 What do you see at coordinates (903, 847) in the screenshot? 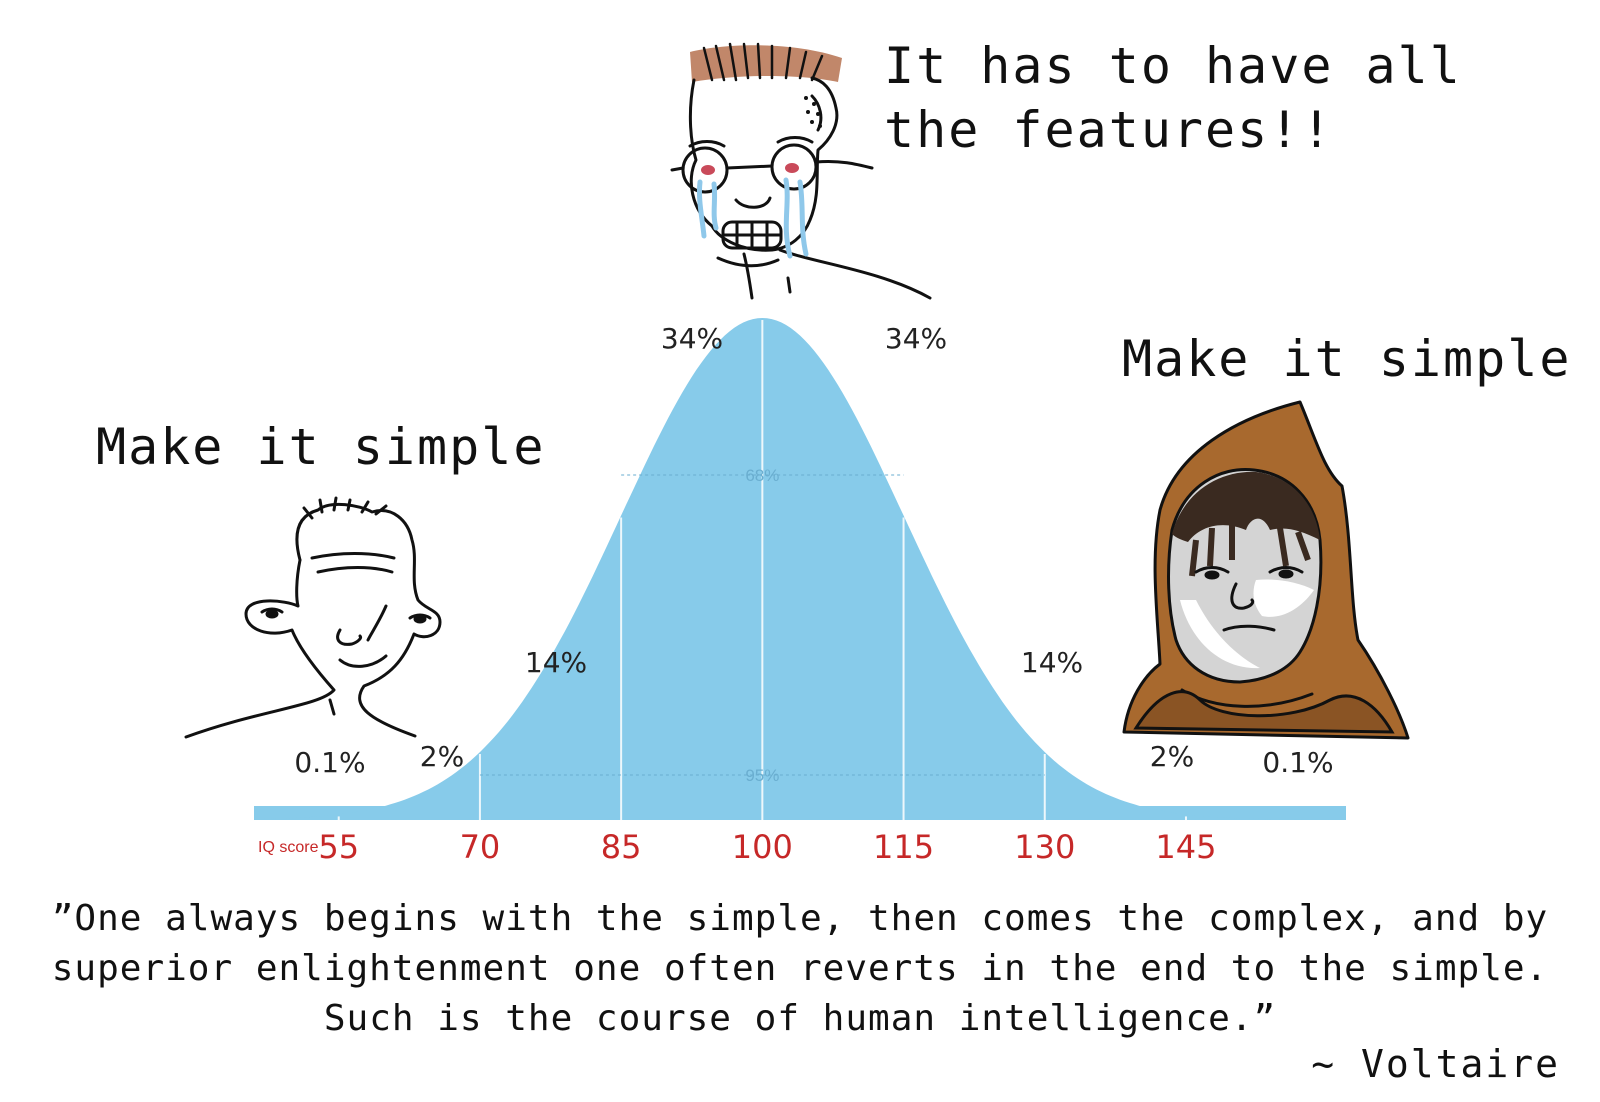
I see `x-tick-label: 115` at bounding box center [903, 847].